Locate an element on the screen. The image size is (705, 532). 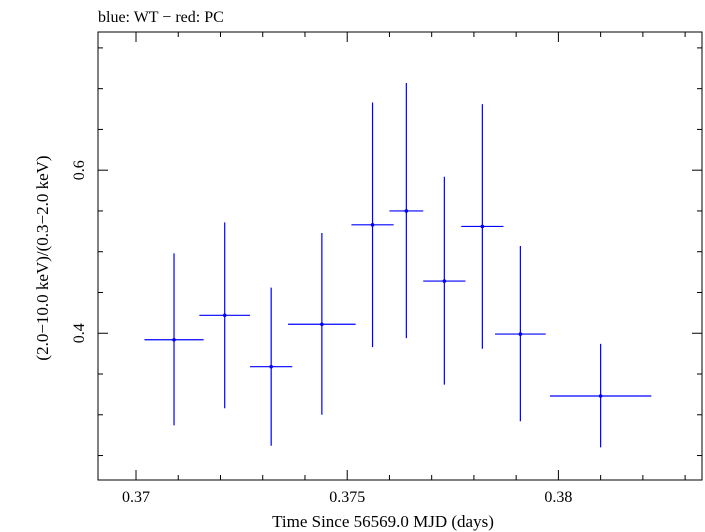
x-tick-label: 0.375 is located at coordinates (347, 497).